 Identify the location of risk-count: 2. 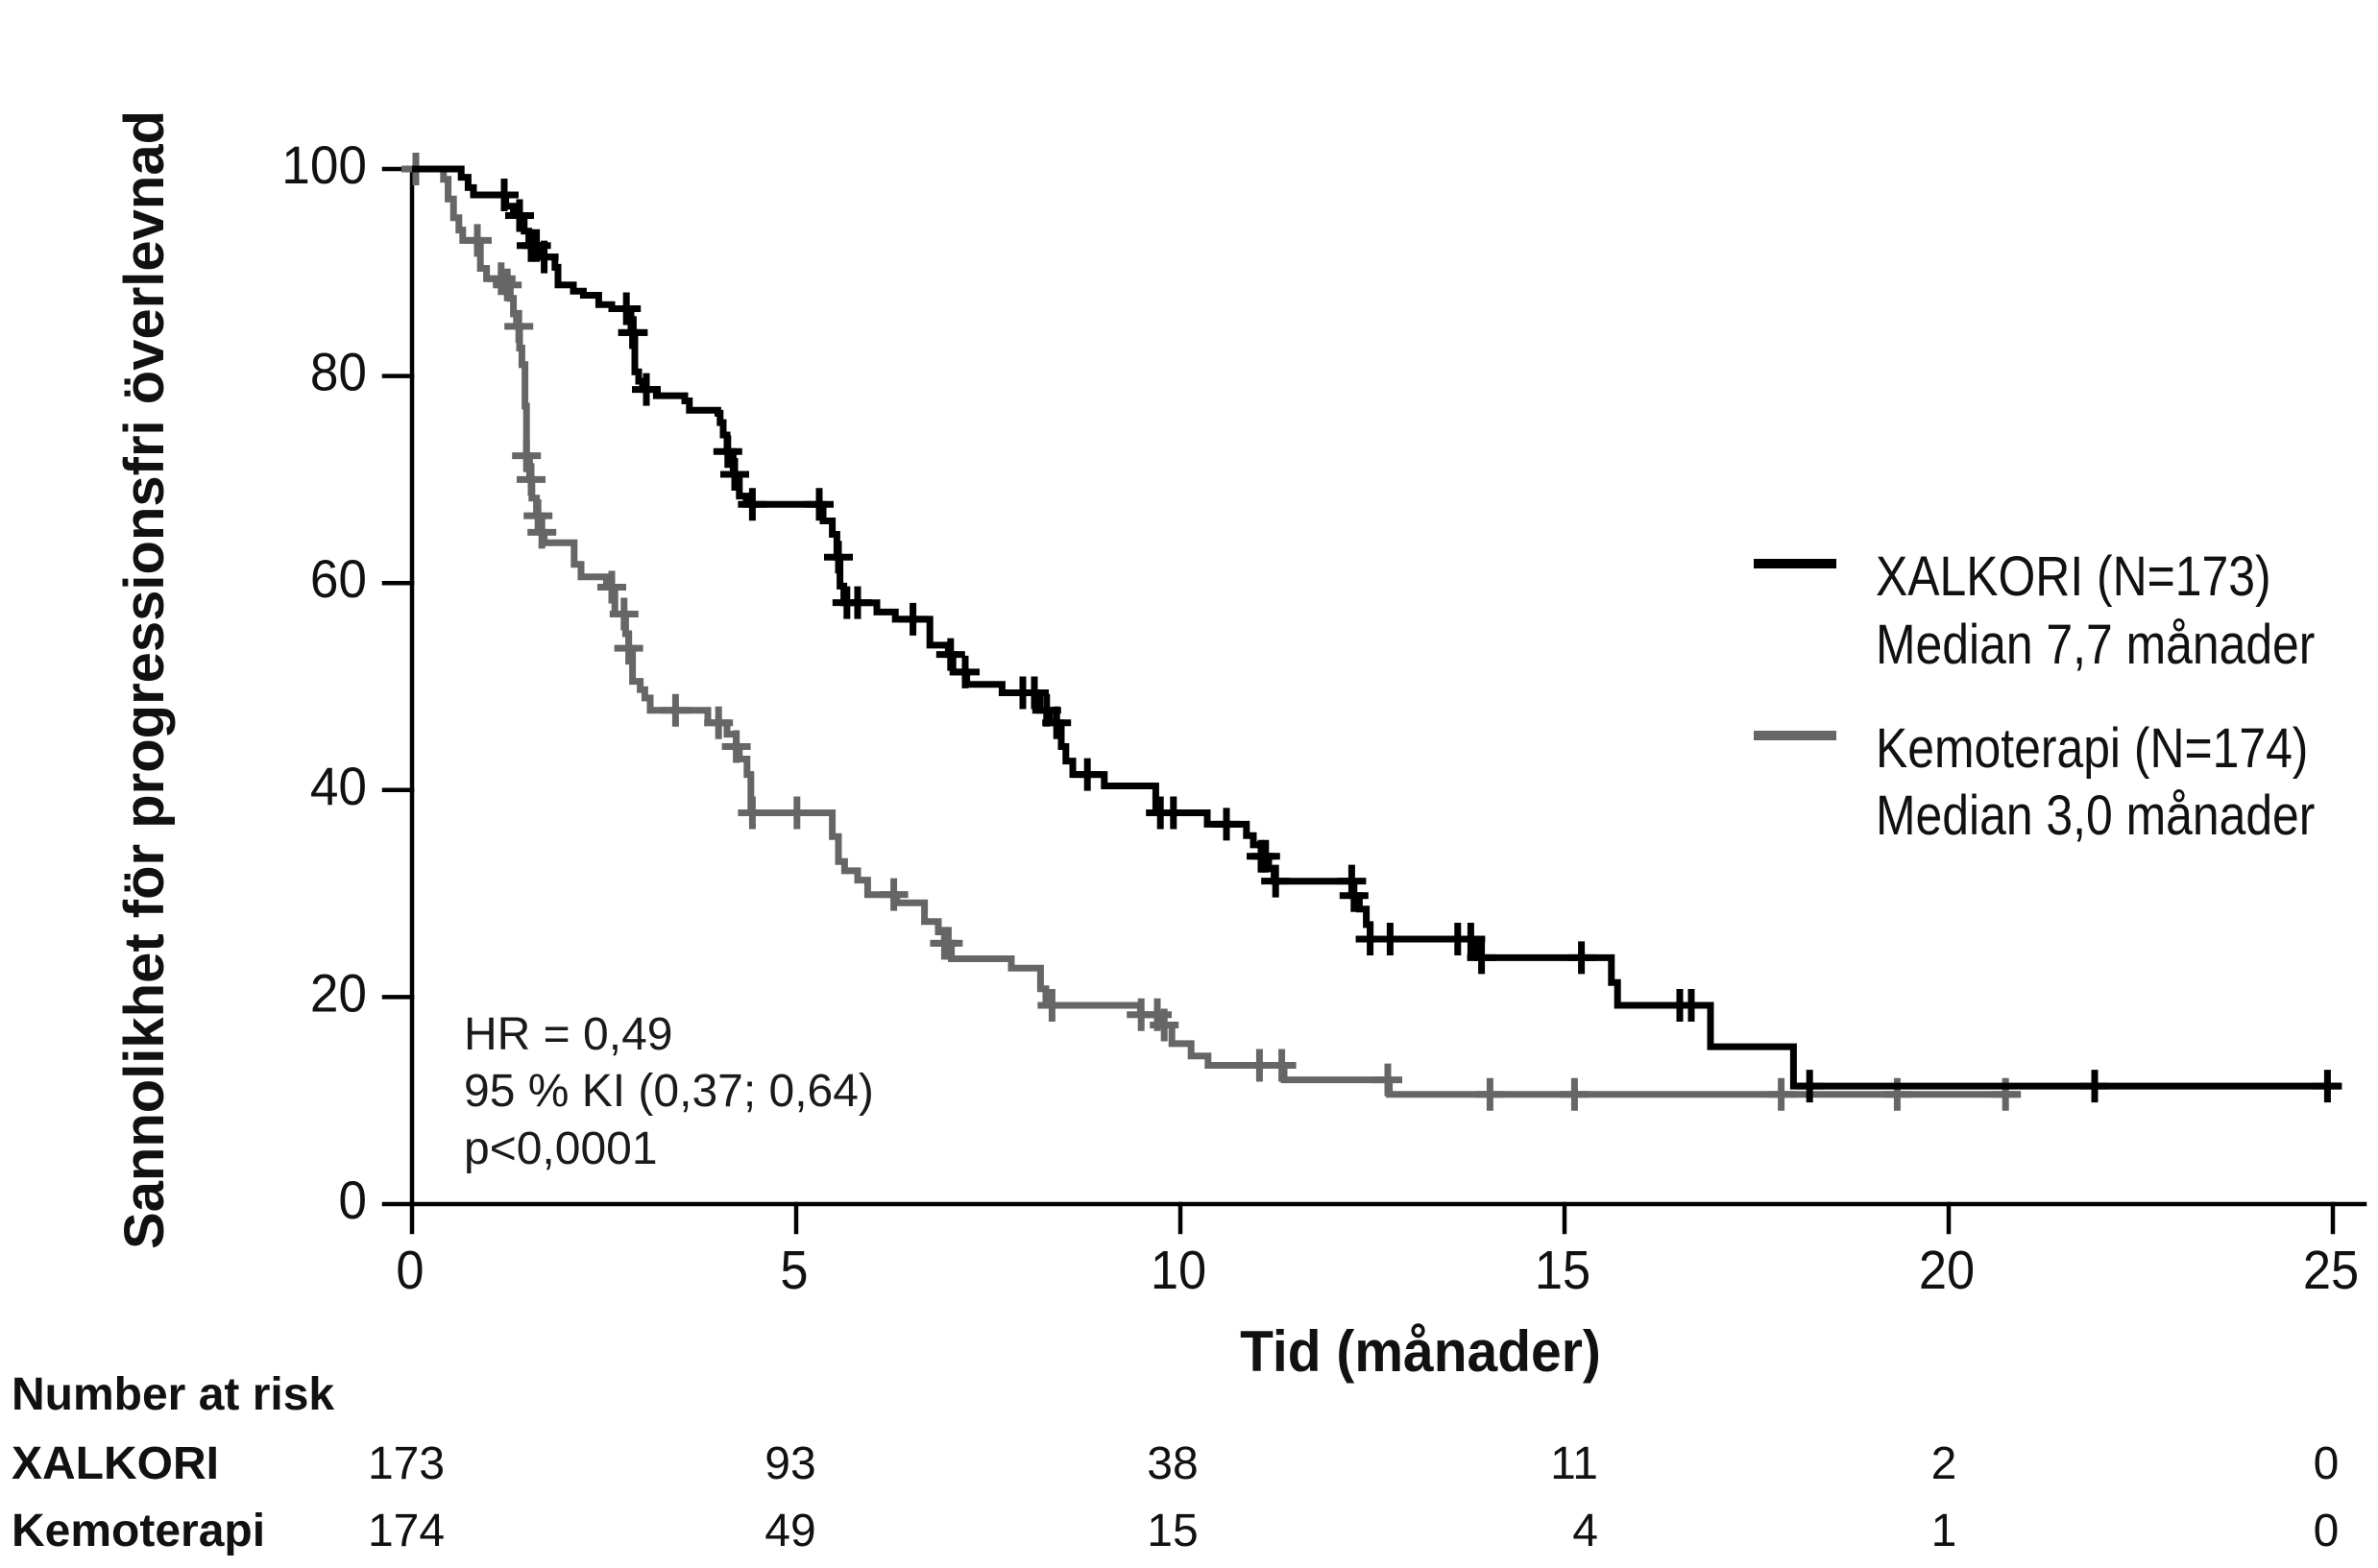
(1944, 1463).